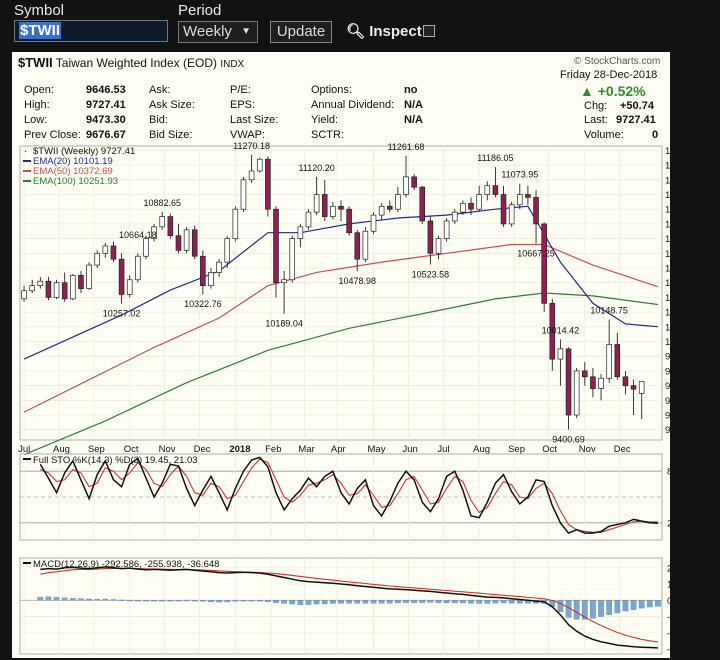  I want to click on price-annotation: 10523.58, so click(431, 275).